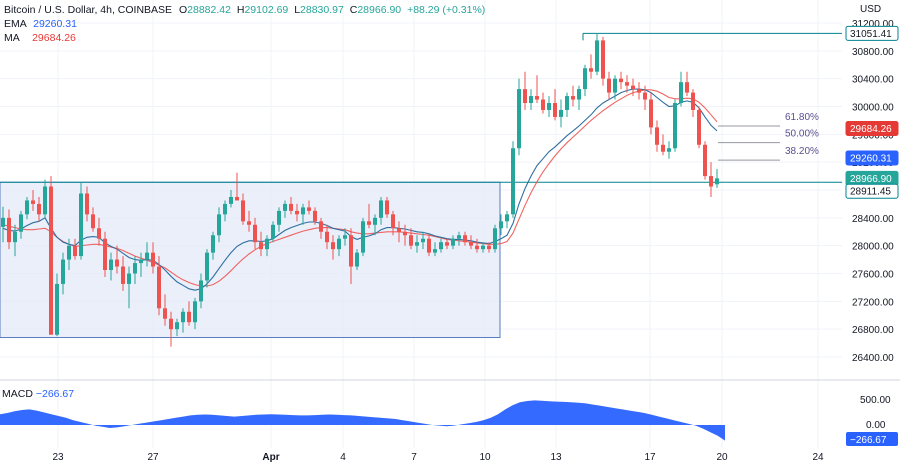 Image resolution: width=900 pixels, height=470 pixels. What do you see at coordinates (88, 10) in the screenshot?
I see `symbol-title: Bitcoin / U.S. Dollar, 4h, COINBASE` at bounding box center [88, 10].